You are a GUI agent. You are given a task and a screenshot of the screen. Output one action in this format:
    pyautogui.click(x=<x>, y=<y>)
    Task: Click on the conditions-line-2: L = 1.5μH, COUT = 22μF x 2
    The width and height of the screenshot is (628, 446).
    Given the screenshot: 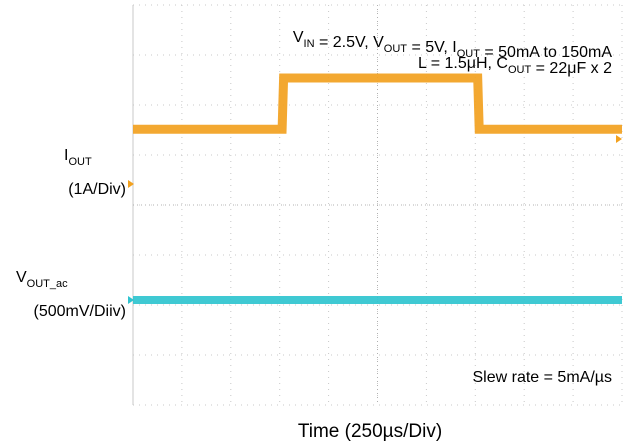 What is the action you would take?
    pyautogui.click(x=515, y=66)
    